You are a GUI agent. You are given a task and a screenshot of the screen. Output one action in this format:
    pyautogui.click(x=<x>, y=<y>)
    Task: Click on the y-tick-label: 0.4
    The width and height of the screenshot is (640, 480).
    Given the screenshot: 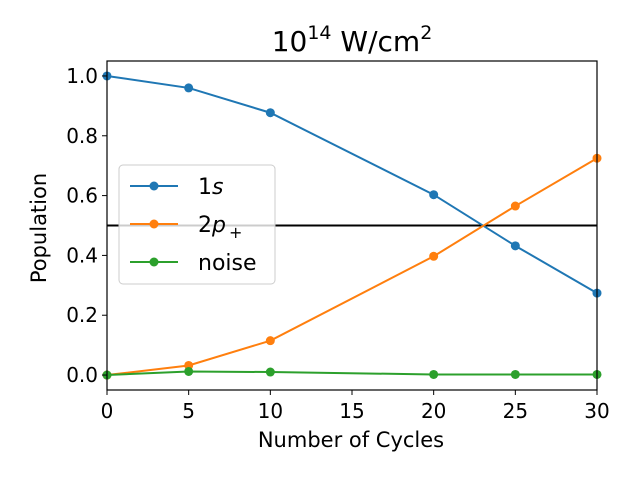 What is the action you would take?
    pyautogui.click(x=82, y=255)
    